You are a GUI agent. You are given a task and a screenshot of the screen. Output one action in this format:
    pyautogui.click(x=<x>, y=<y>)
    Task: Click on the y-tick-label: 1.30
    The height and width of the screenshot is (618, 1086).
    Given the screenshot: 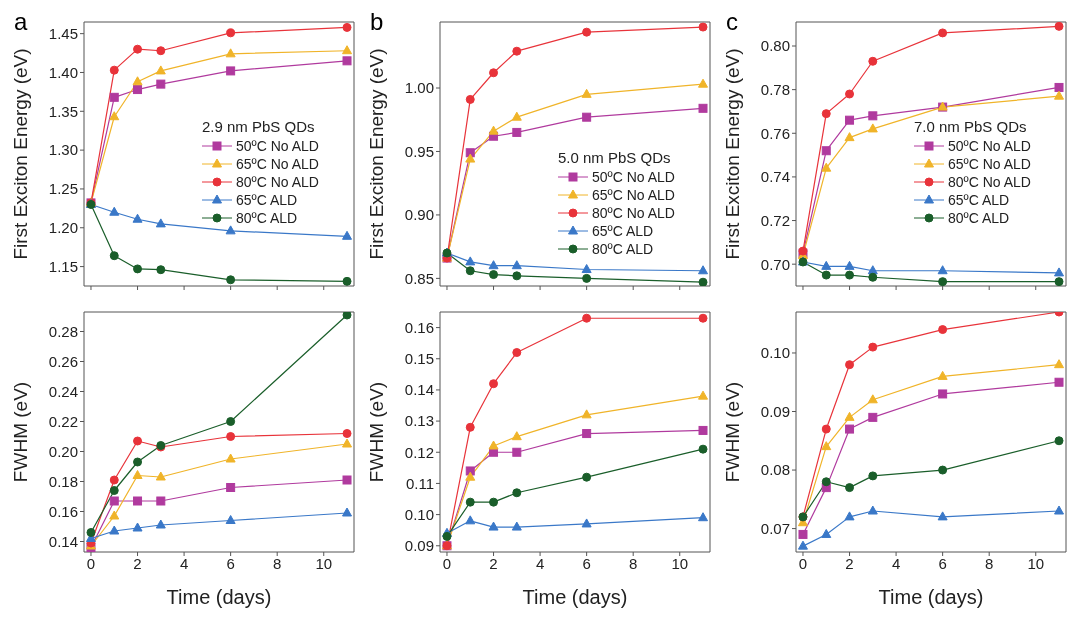 What is the action you would take?
    pyautogui.click(x=63, y=150)
    